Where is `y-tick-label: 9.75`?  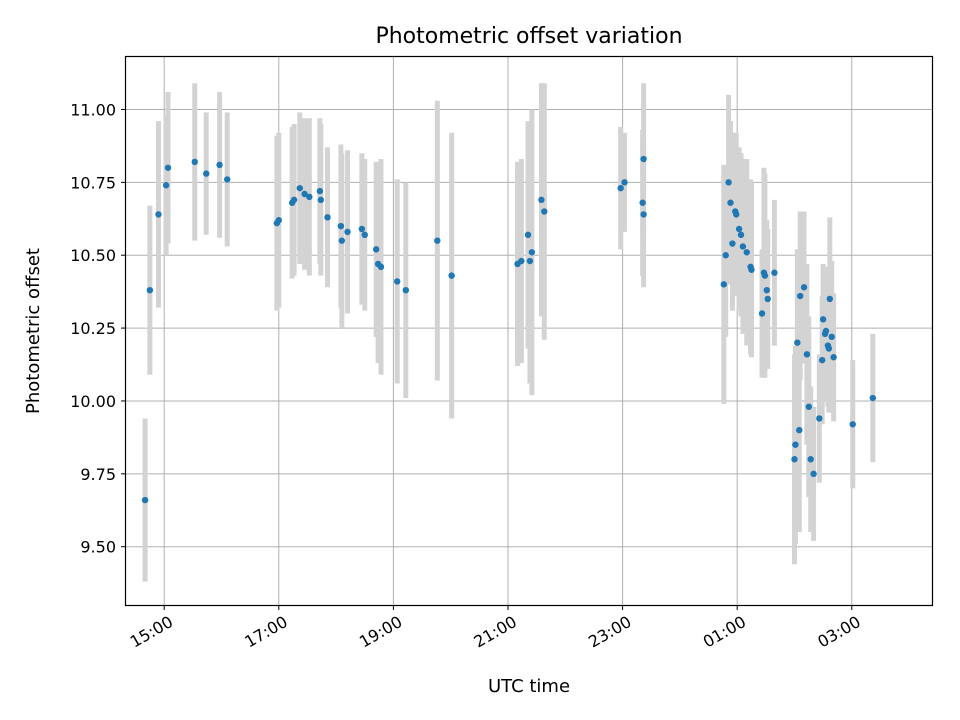
y-tick-label: 9.75 is located at coordinates (98, 474).